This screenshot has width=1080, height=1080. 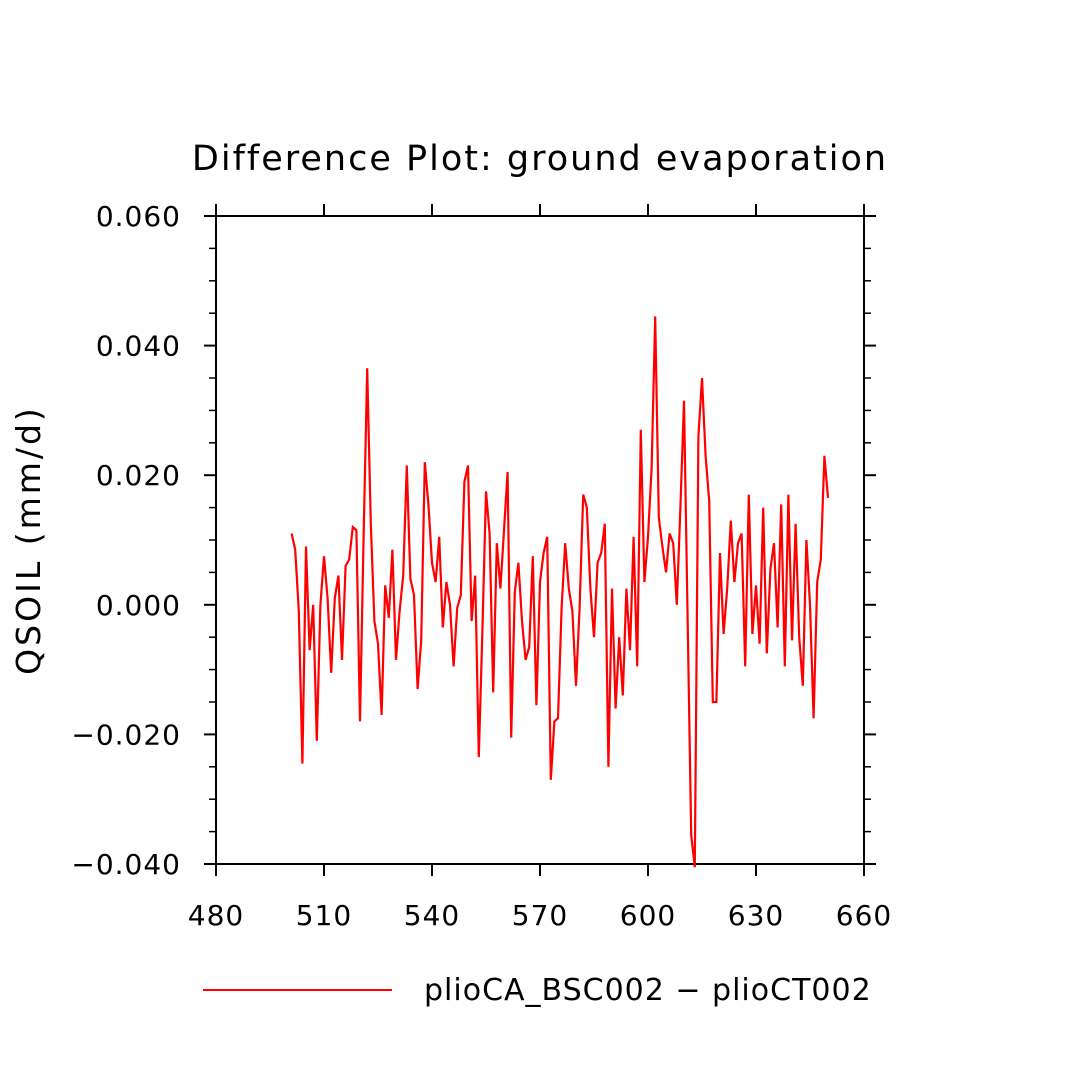 I want to click on x-tick-label: 510, so click(x=324, y=915).